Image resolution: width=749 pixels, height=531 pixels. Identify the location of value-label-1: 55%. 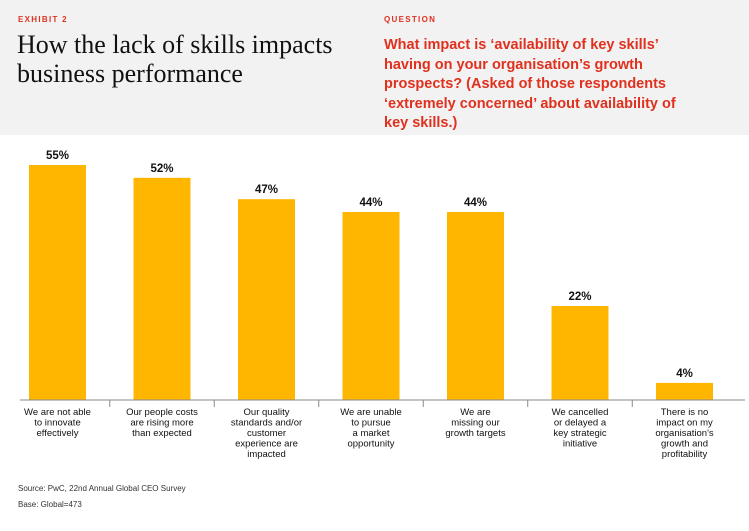
(57, 156).